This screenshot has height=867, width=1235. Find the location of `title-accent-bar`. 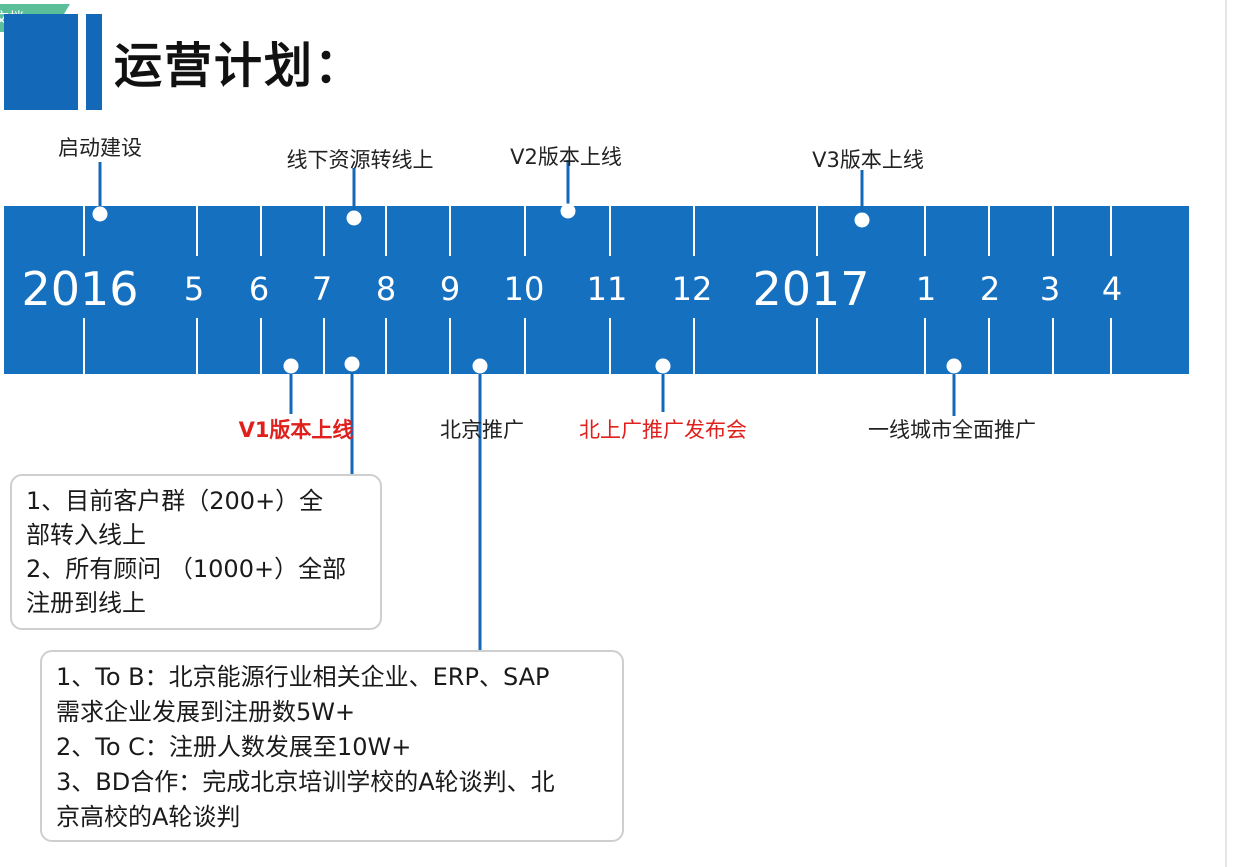

title-accent-bar is located at coordinates (41, 62).